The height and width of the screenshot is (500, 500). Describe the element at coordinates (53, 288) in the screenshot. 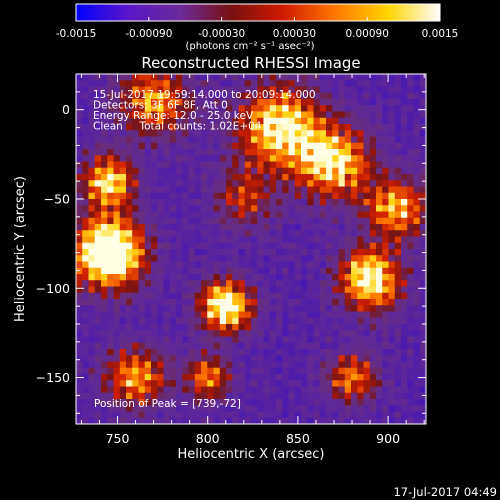

I see `y-tick-label: −100` at that location.